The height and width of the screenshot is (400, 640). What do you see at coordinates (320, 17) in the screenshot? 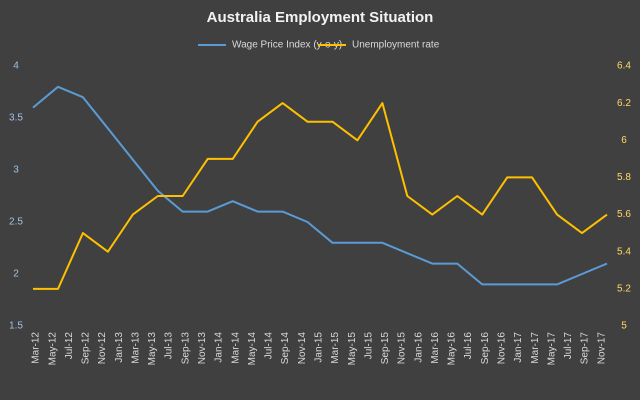
I see `chart-title: Australia Employment Situation` at bounding box center [320, 17].